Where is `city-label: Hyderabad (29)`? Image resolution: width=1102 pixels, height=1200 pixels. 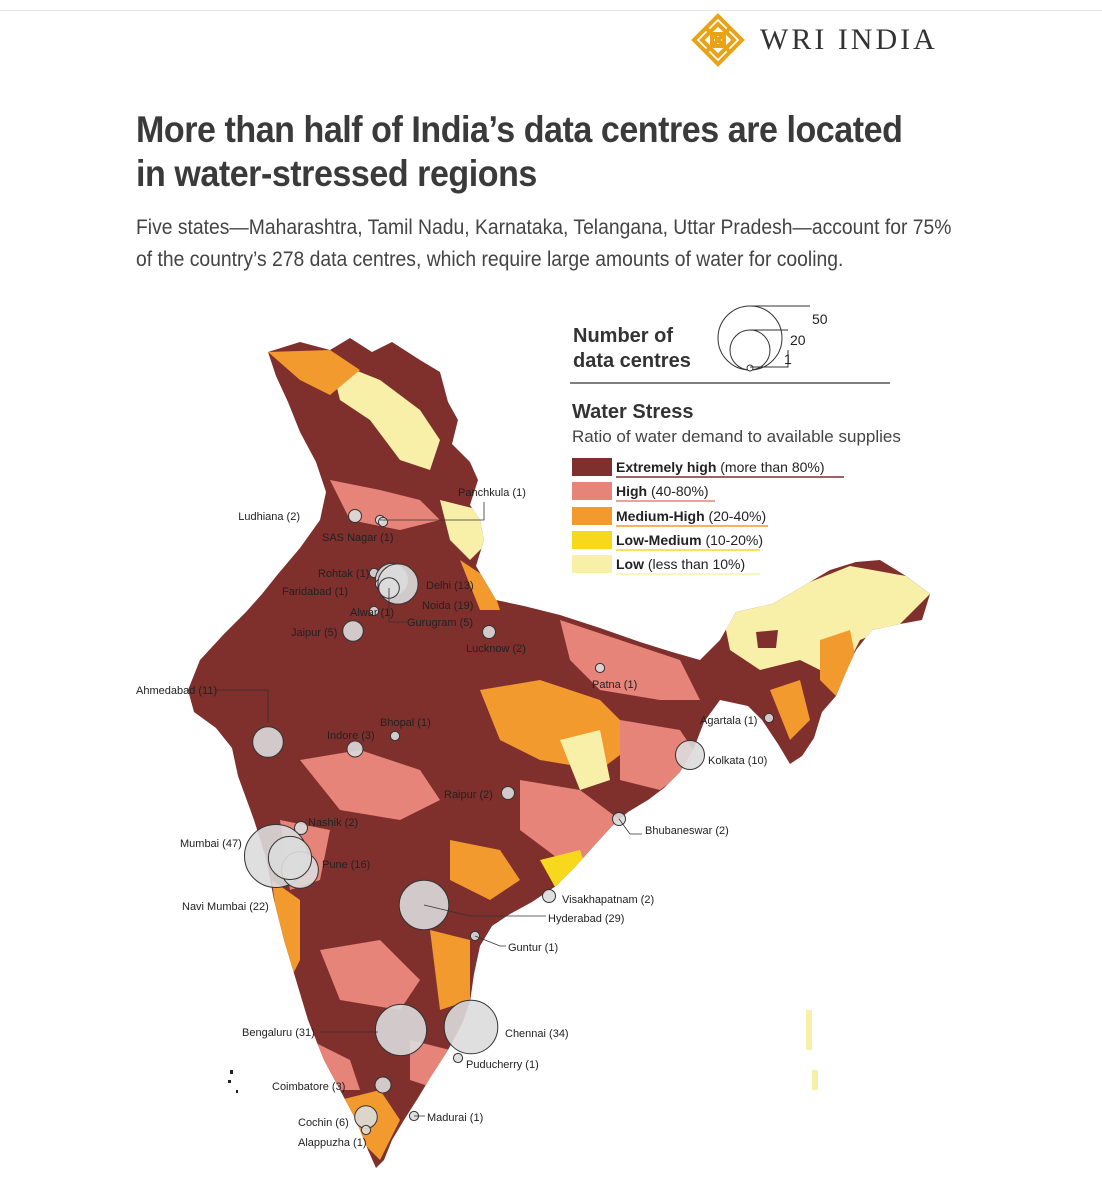 city-label: Hyderabad (29) is located at coordinates (586, 919).